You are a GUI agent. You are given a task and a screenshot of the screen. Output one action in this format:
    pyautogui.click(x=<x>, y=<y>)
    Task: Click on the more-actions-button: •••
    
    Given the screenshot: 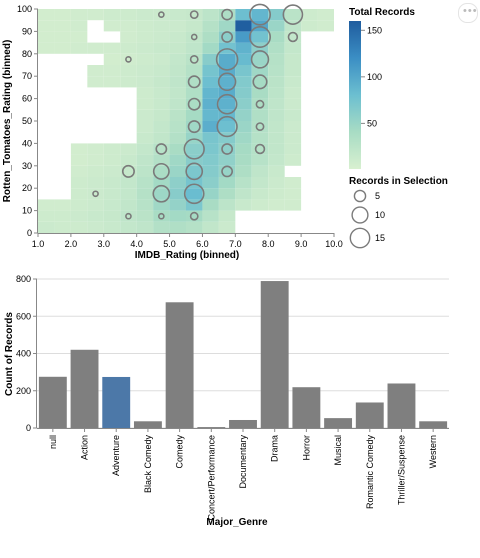 What is the action you would take?
    pyautogui.click(x=468, y=13)
    